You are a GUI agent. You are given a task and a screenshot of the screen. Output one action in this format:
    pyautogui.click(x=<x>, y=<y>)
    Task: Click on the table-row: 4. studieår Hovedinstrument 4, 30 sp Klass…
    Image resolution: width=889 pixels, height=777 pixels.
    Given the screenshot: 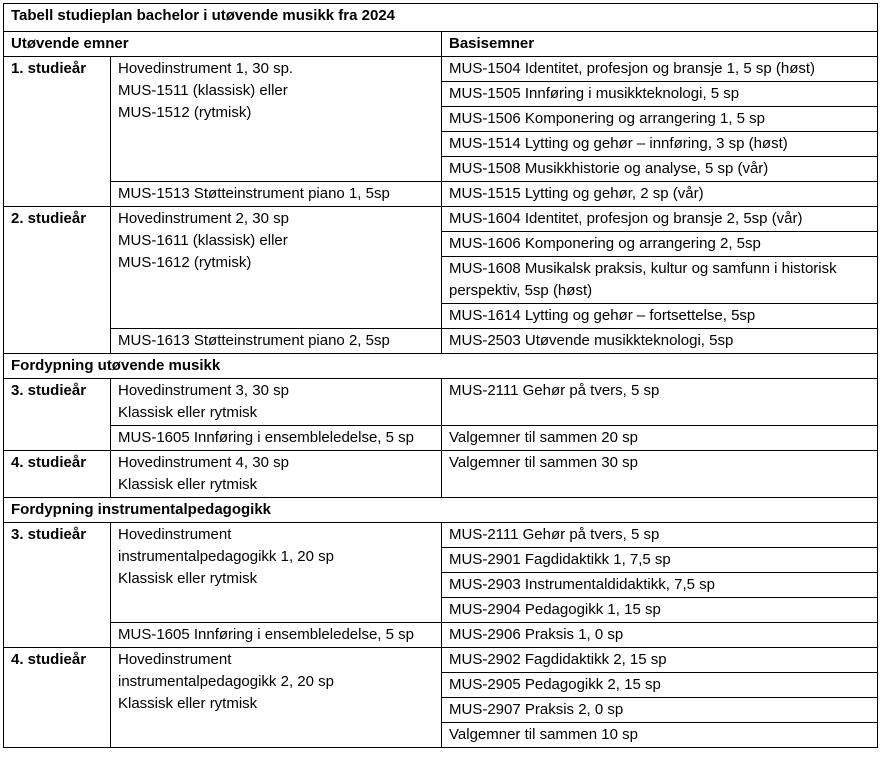 What is the action you would take?
    pyautogui.click(x=441, y=474)
    